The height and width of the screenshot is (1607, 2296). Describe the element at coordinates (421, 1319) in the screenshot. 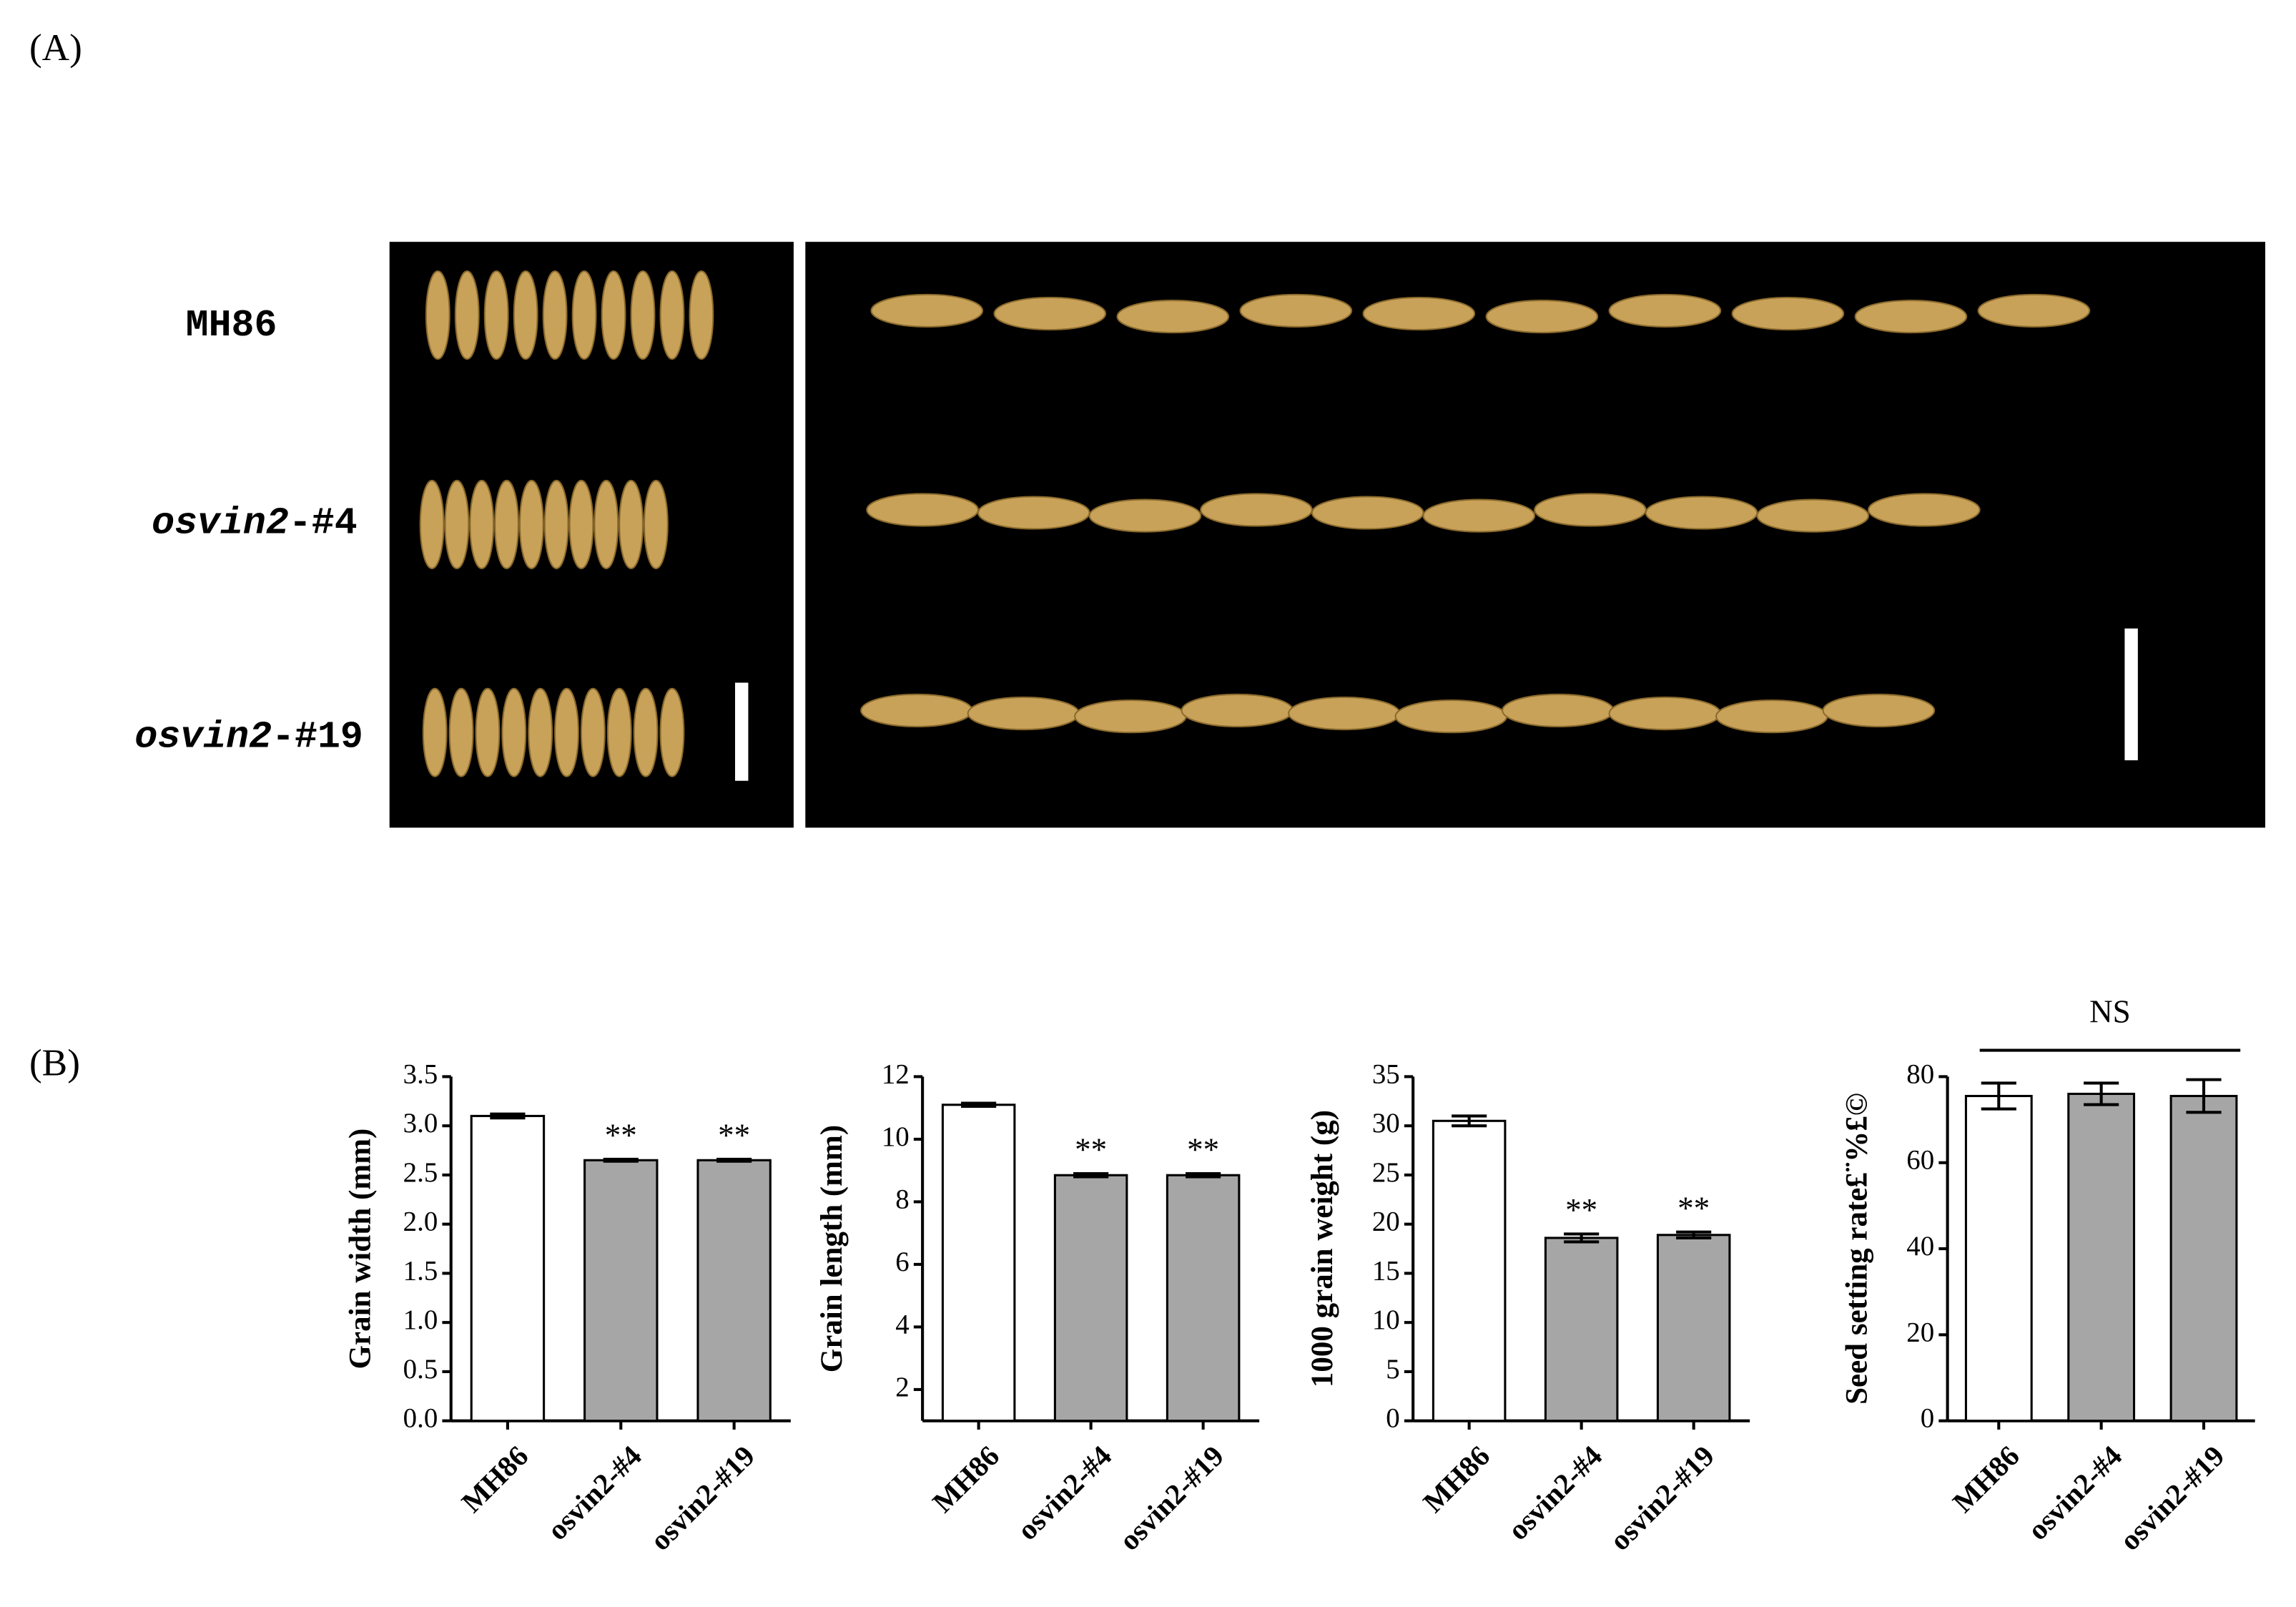

I see `y-tick-label: 1.0` at that location.